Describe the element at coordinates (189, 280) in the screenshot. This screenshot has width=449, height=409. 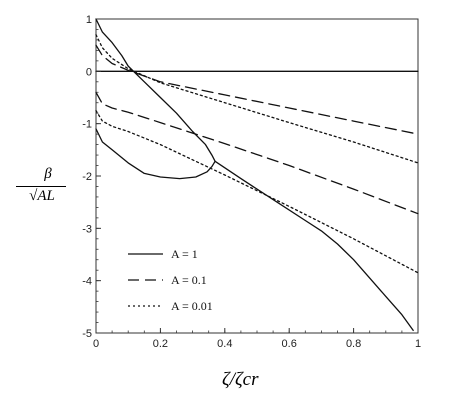
I see `legend-label-1: A = 0.1` at that location.